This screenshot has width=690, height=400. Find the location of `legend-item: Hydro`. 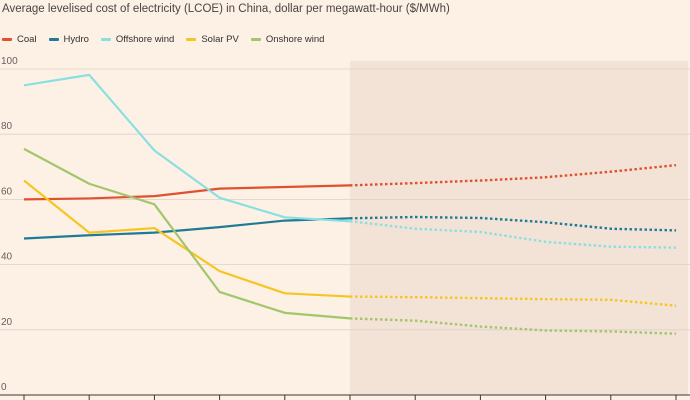

legend-item: Hydro is located at coordinates (68, 39).